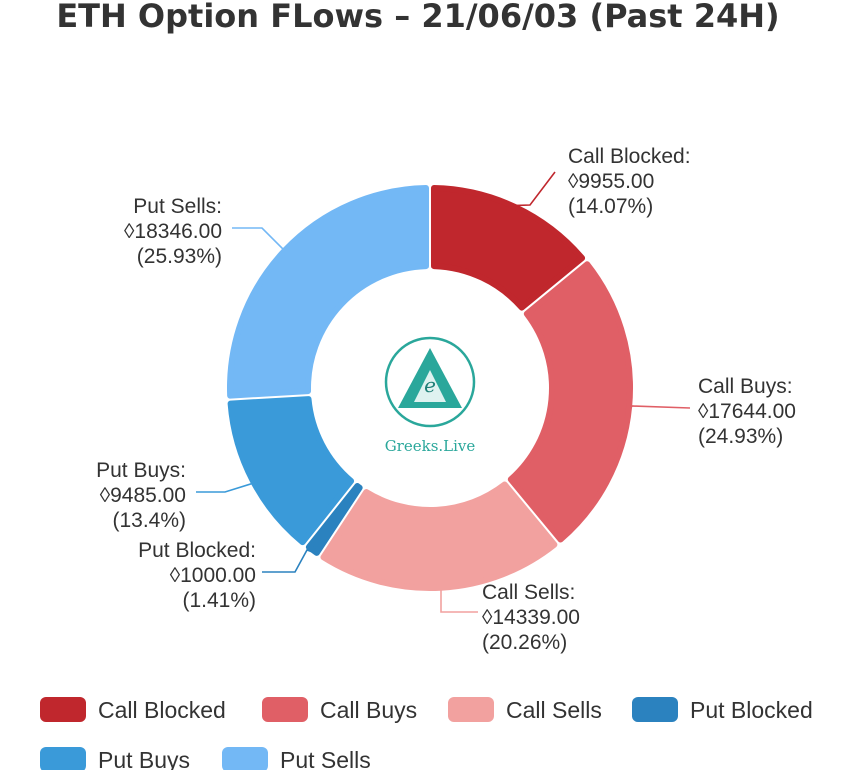 This screenshot has width=868, height=770. What do you see at coordinates (179, 256) in the screenshot?
I see `slice-label-percent: (25.93%)` at bounding box center [179, 256].